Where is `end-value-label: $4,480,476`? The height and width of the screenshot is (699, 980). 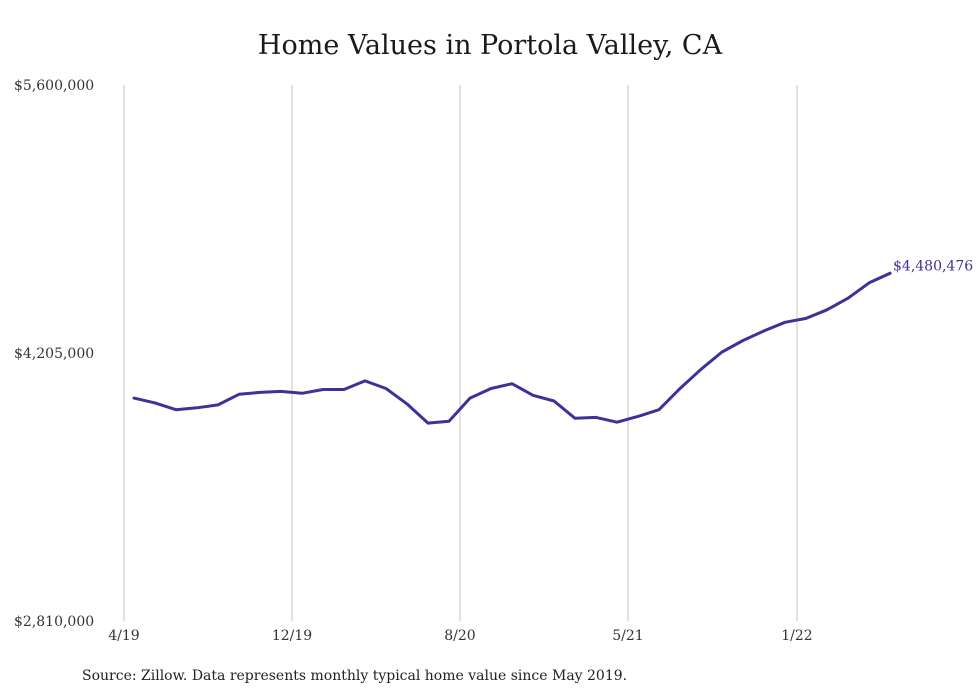 end-value-label: $4,480,476 is located at coordinates (933, 266).